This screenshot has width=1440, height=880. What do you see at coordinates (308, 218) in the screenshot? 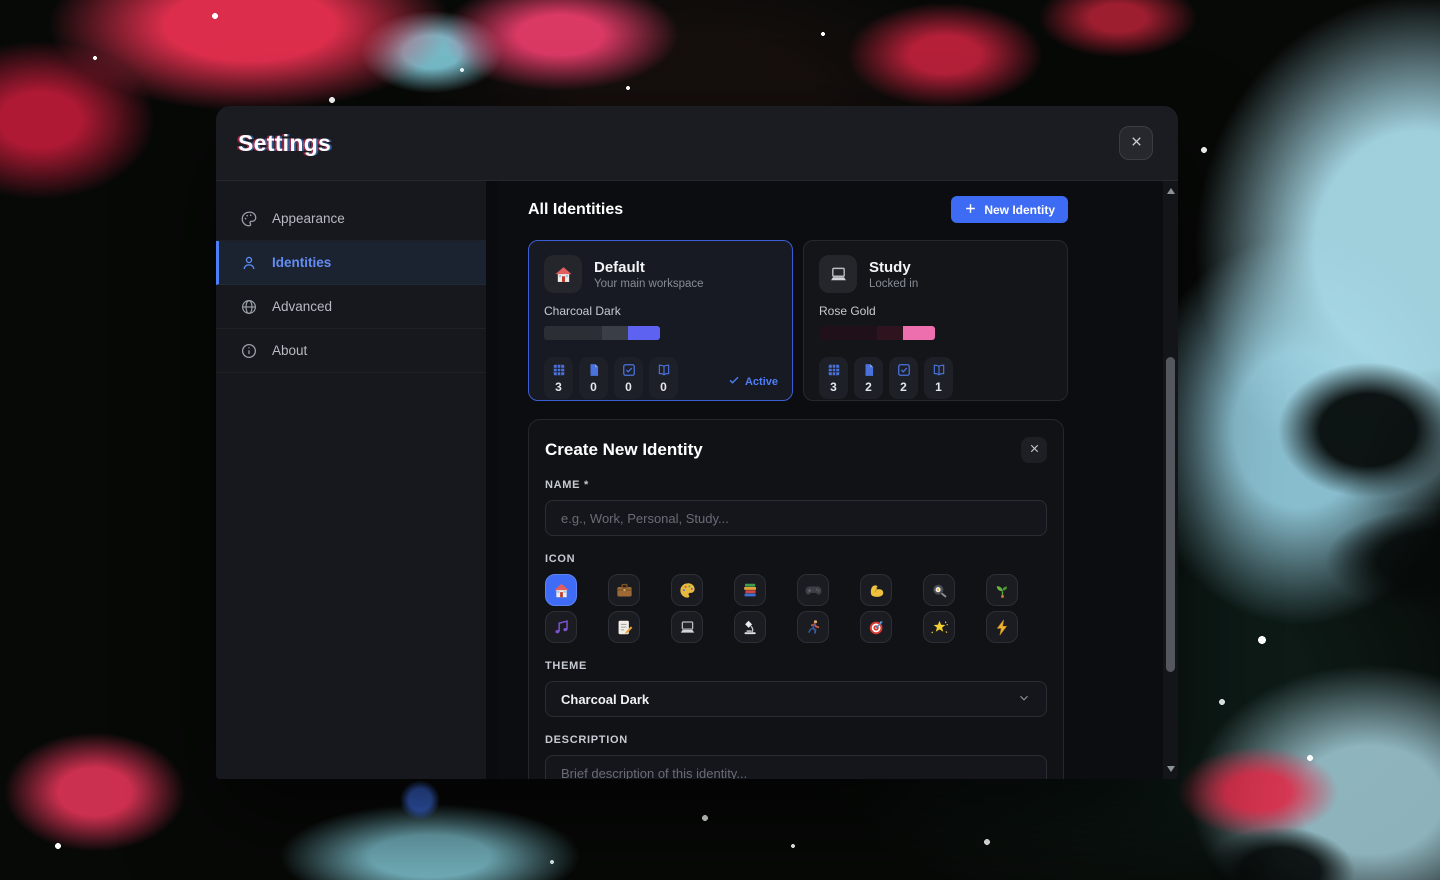
I see `sidebar-item-label: Appearance` at bounding box center [308, 218].